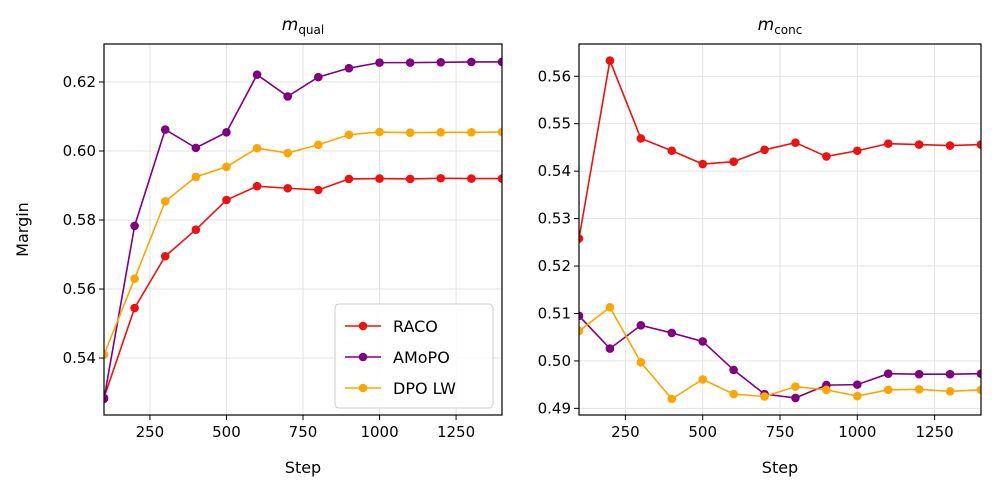  Describe the element at coordinates (226, 432) in the screenshot. I see `x-tick-label: 500` at that location.